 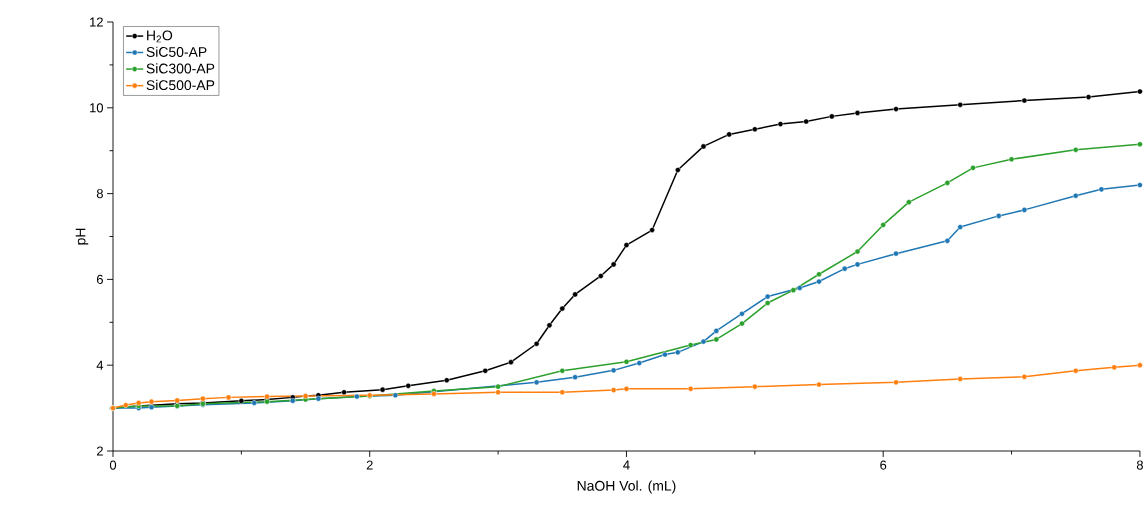 I want to click on x-tick-label: 4, so click(x=626, y=465).